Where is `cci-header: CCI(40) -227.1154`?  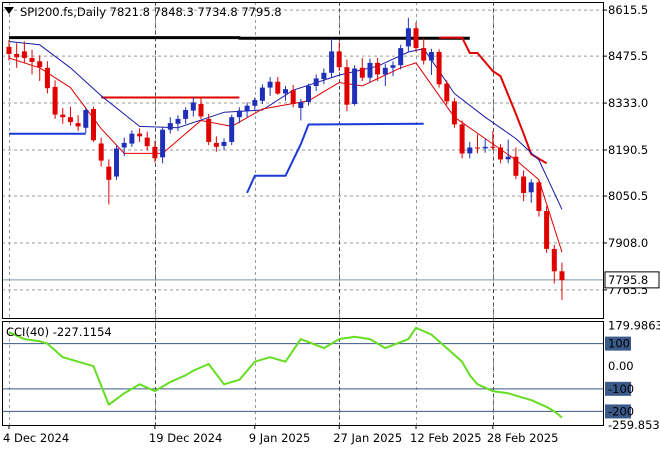 cci-header: CCI(40) -227.1154 is located at coordinates (59, 332).